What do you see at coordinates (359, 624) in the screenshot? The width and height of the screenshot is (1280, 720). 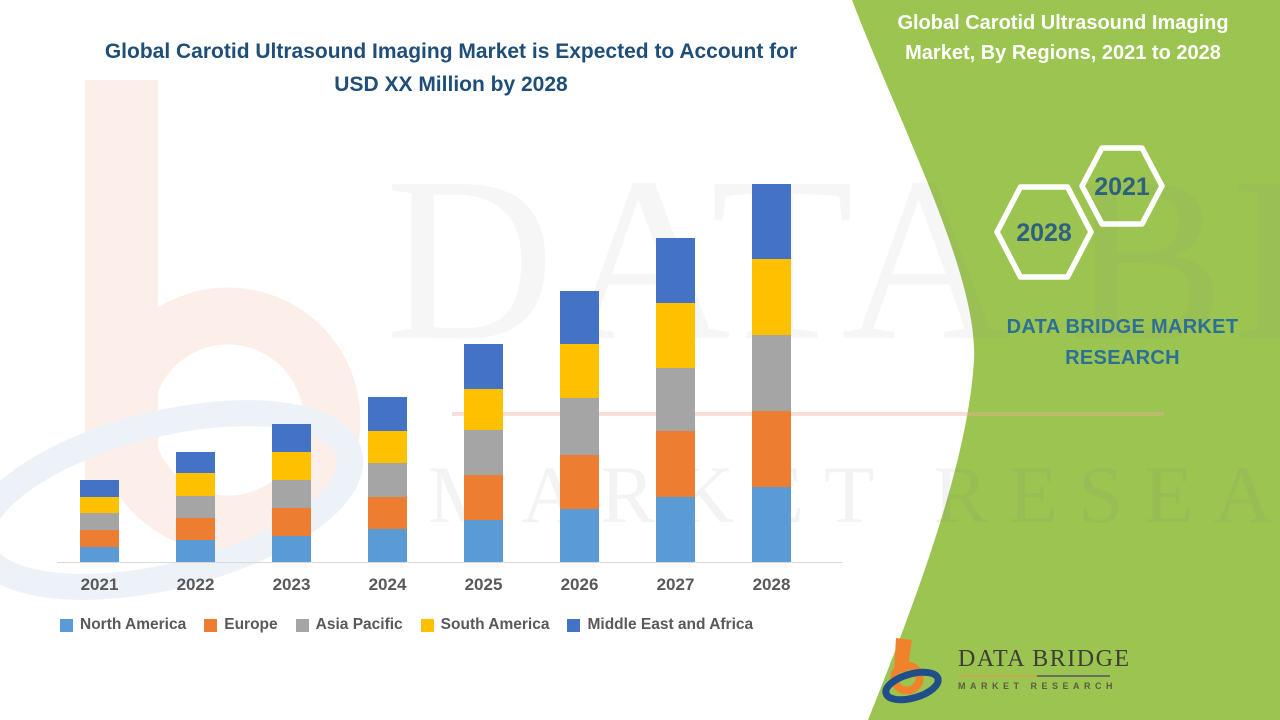 I see `legend-label: Asia Pacific` at bounding box center [359, 624].